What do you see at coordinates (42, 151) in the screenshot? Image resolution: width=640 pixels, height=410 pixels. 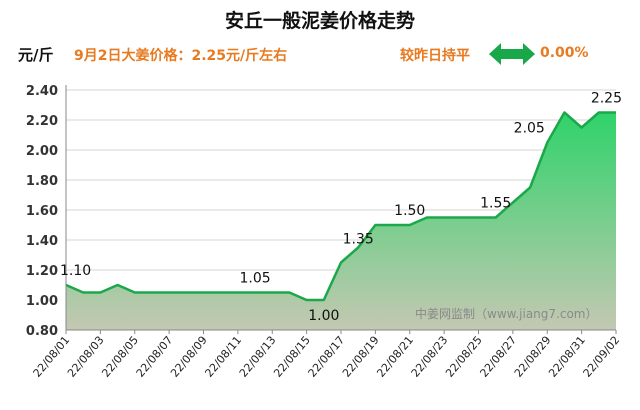 I see `y-tick-label: 2.00` at bounding box center [42, 151].